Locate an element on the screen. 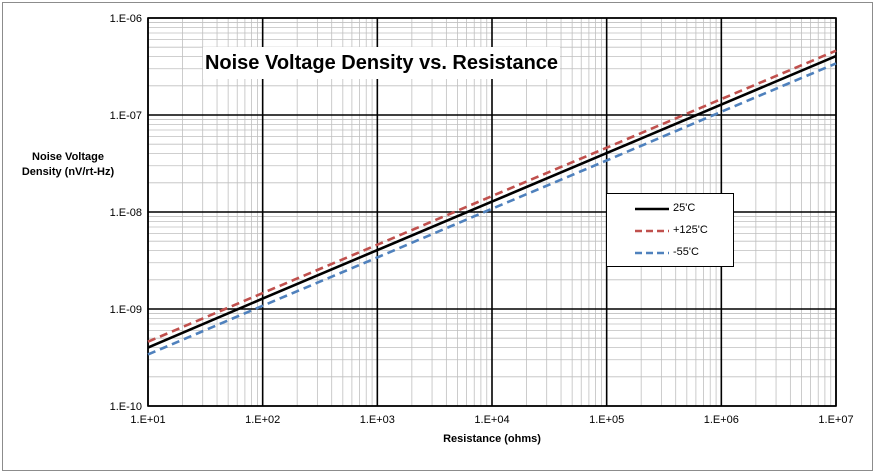 This screenshot has height=473, width=875. legend-item-25c: 25'C is located at coordinates (670, 209).